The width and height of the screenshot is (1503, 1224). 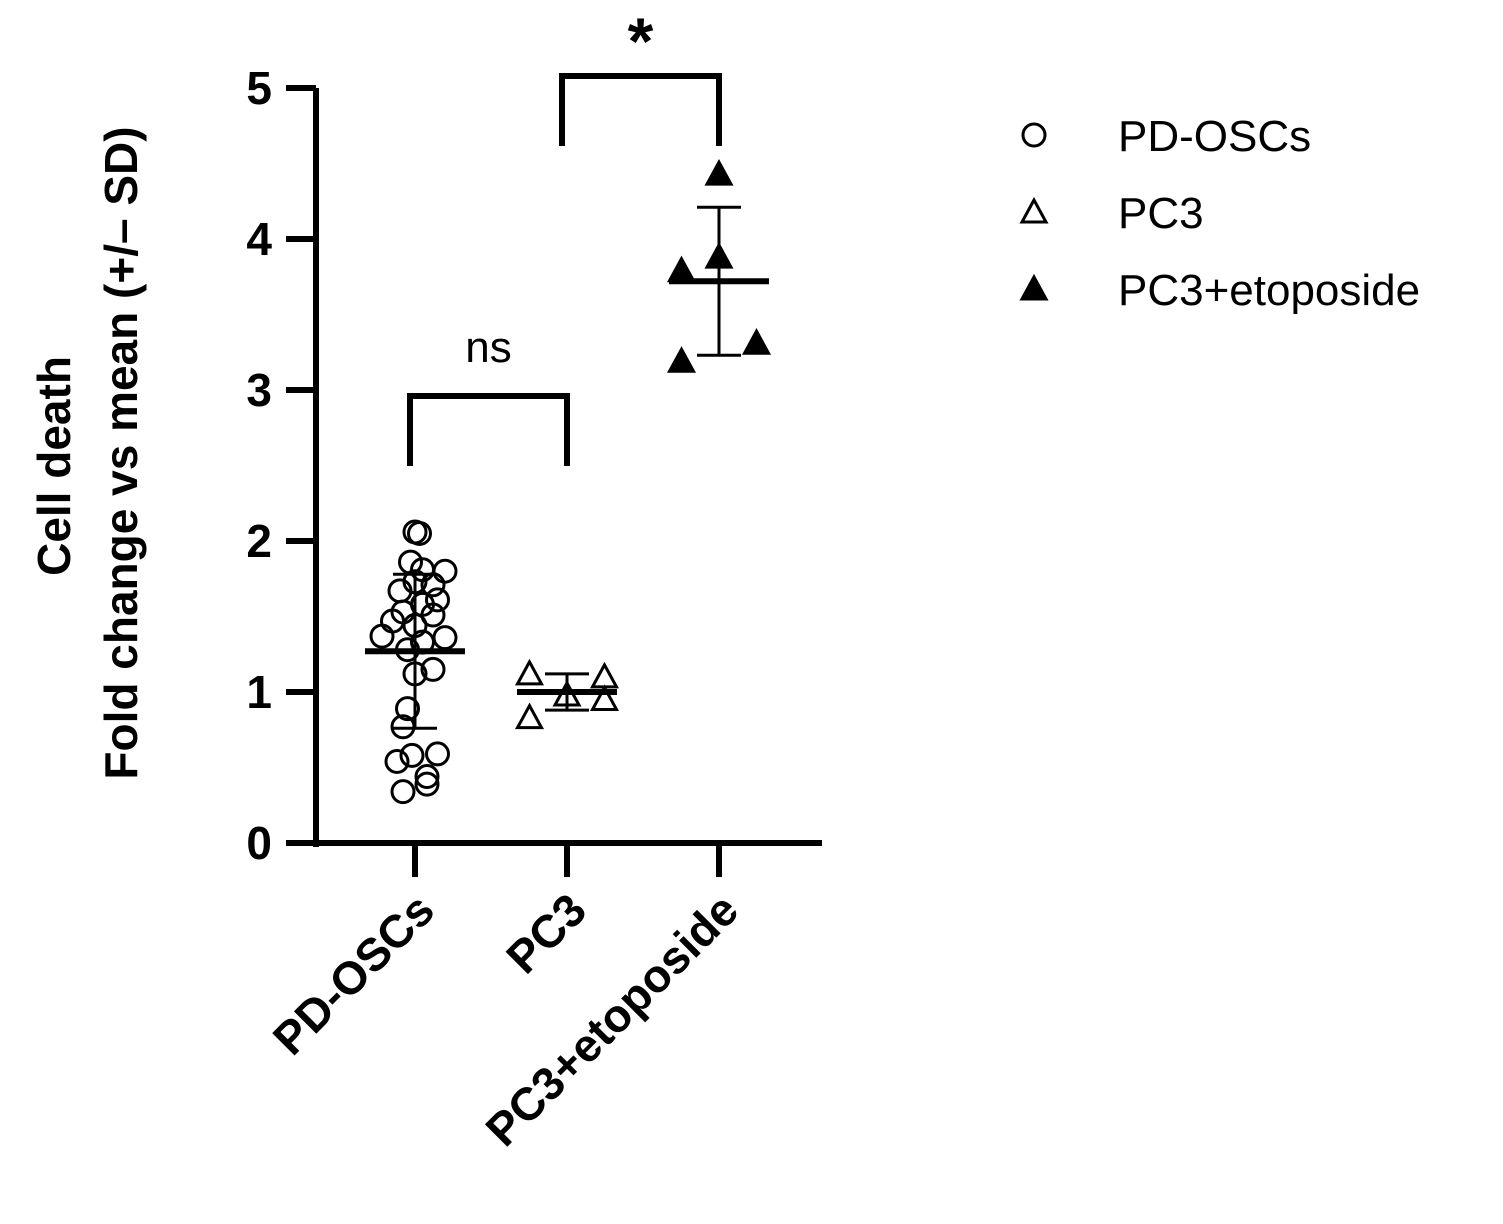 I want to click on legend: PD-OSCs PC3 PC3+etoposide, so click(x=1219, y=213).